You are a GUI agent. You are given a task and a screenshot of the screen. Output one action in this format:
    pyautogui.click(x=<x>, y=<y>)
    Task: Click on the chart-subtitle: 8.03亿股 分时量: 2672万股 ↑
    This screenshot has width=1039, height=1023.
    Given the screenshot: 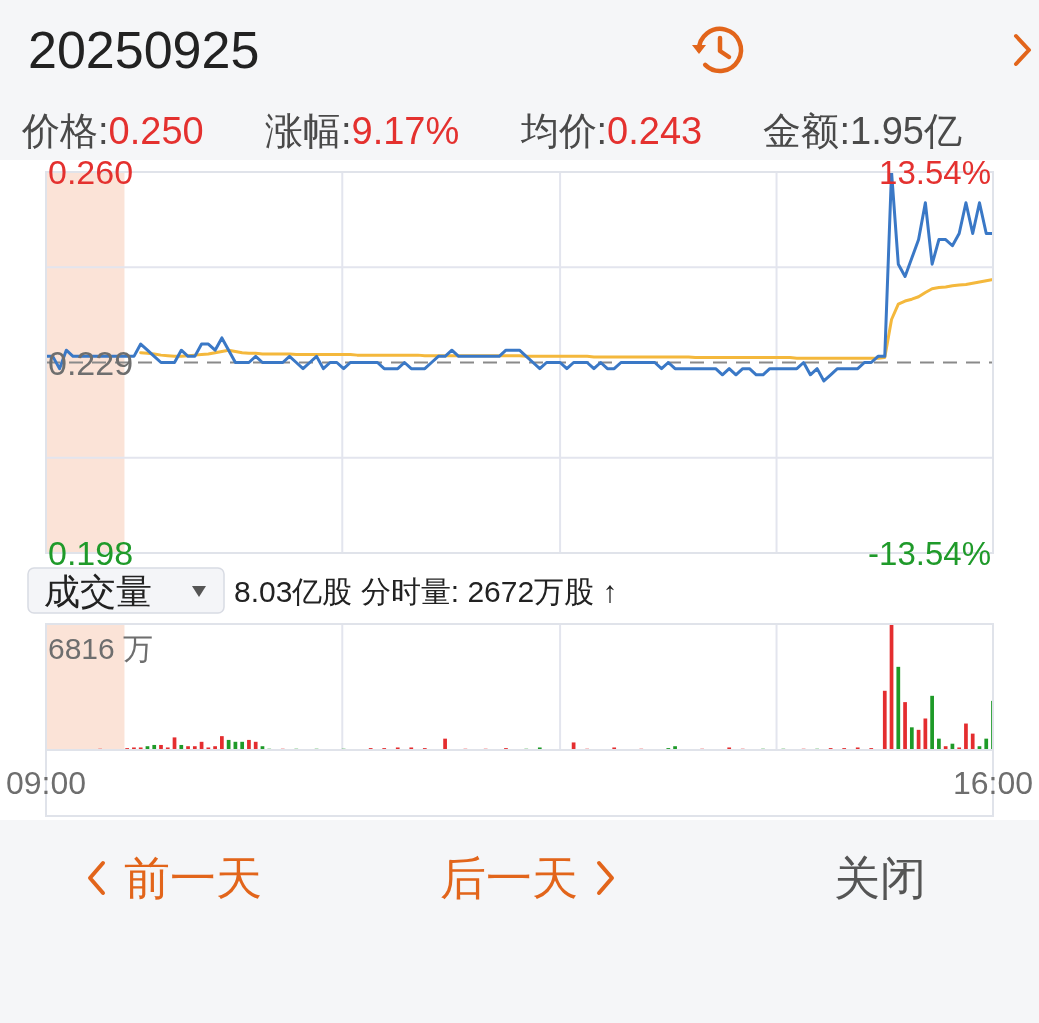 What is the action you would take?
    pyautogui.click(x=426, y=591)
    